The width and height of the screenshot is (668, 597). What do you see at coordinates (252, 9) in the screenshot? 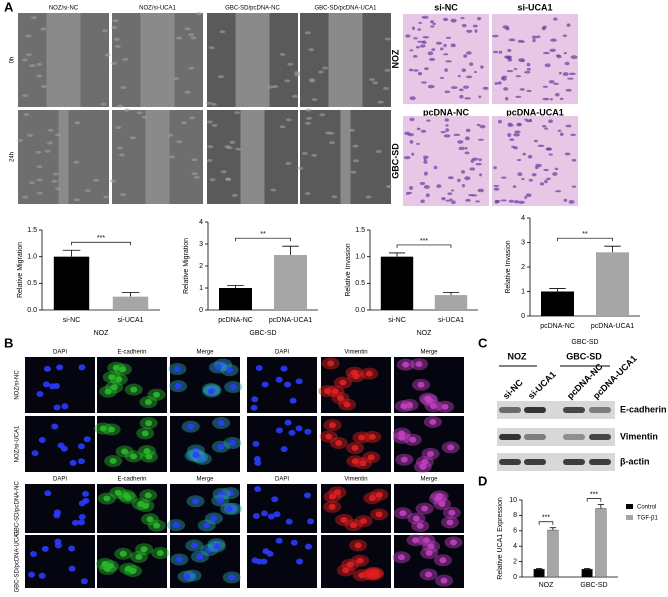
I see `column-label: GBC-SD/pcDNA-NC` at bounding box center [252, 9].